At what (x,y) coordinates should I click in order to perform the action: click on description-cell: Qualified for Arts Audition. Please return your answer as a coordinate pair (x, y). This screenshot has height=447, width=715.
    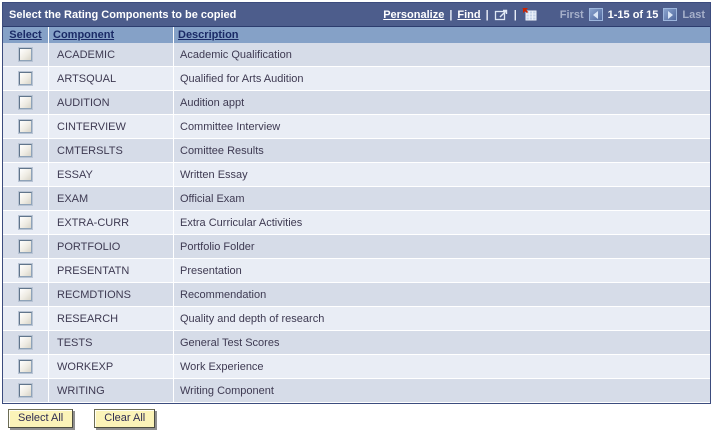
    Looking at the image, I should click on (441, 78).